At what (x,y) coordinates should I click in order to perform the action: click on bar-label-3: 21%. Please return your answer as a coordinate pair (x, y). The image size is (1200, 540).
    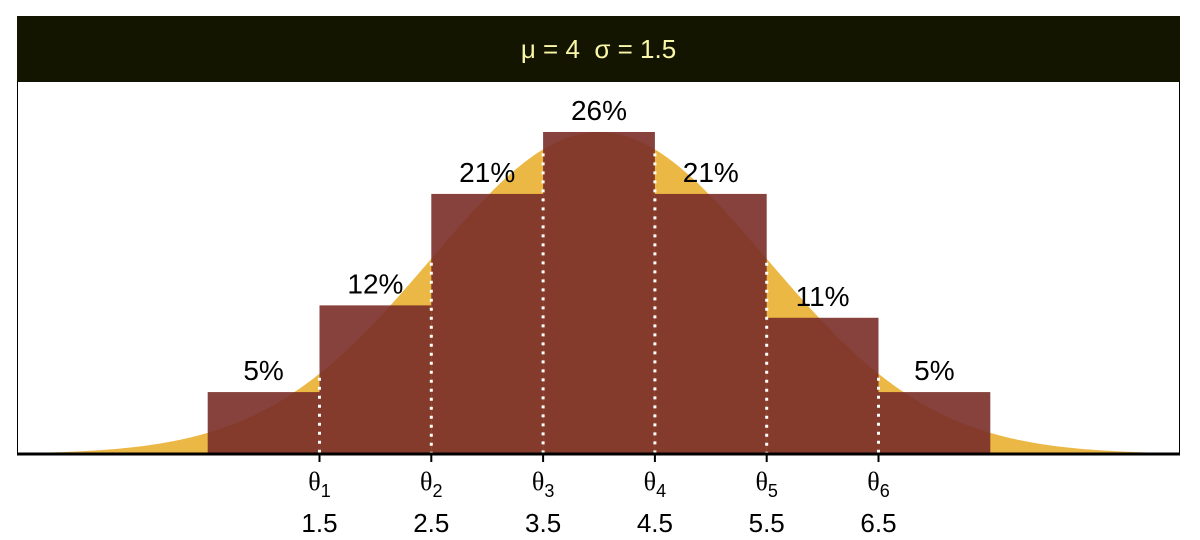
    Looking at the image, I should click on (487, 172).